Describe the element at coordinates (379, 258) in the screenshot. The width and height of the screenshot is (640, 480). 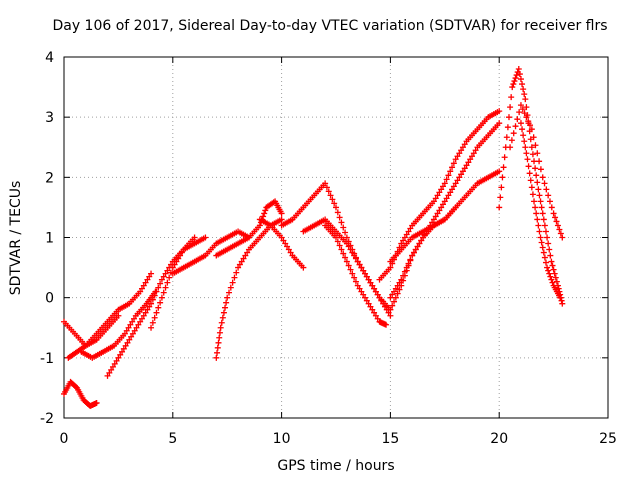
I see `series-track-L` at that location.